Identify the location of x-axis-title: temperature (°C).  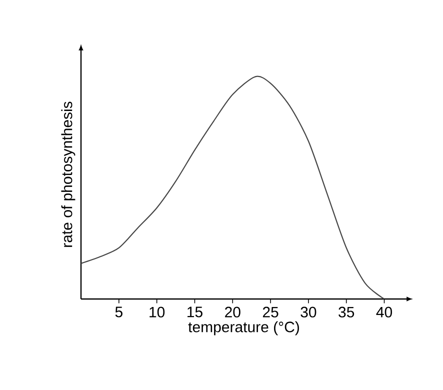
(243, 328).